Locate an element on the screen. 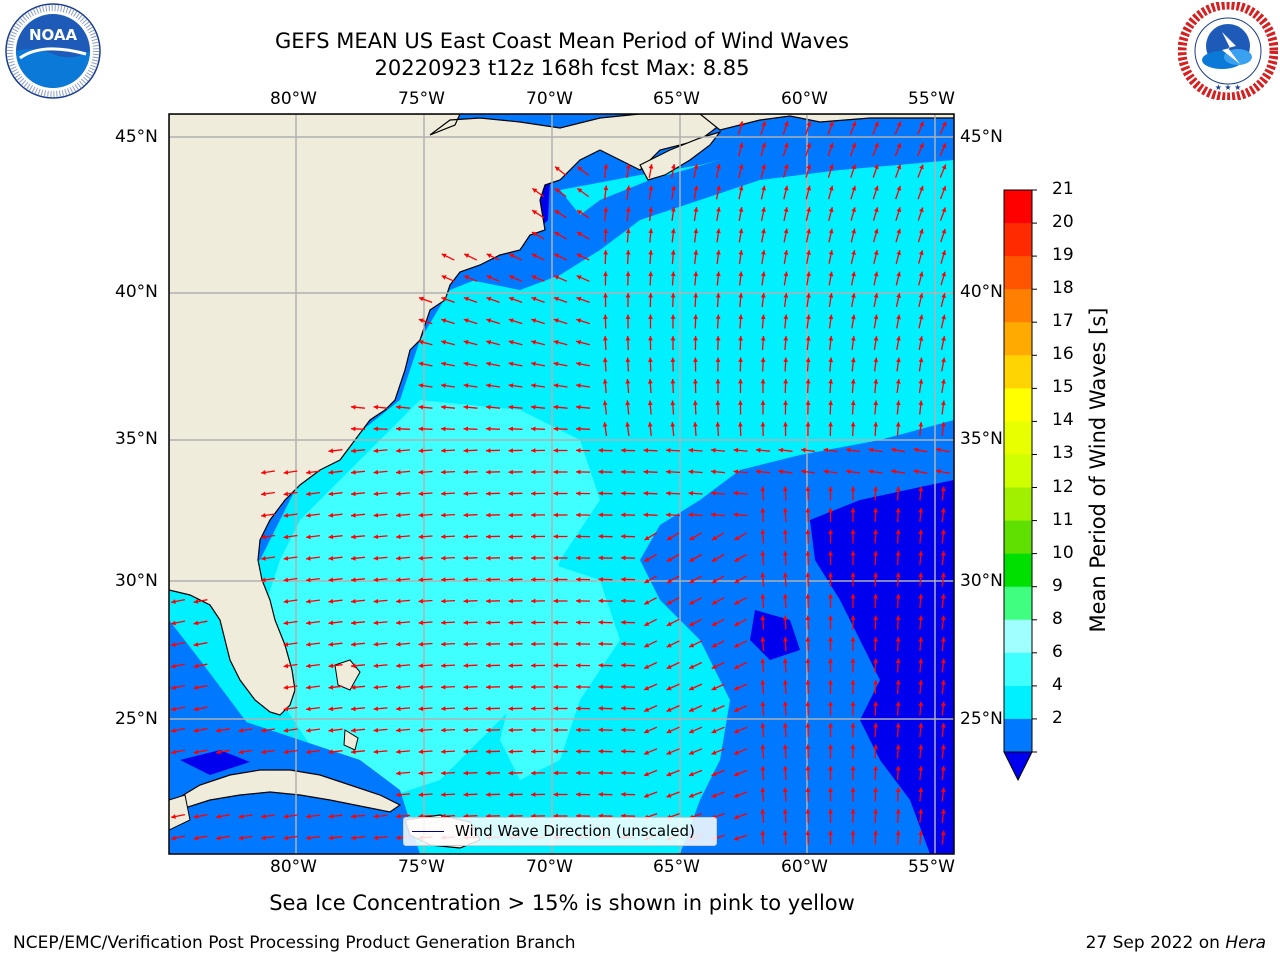 Image resolution: width=1280 pixels, height=960 pixels. land-yucatan is located at coordinates (180, 812).